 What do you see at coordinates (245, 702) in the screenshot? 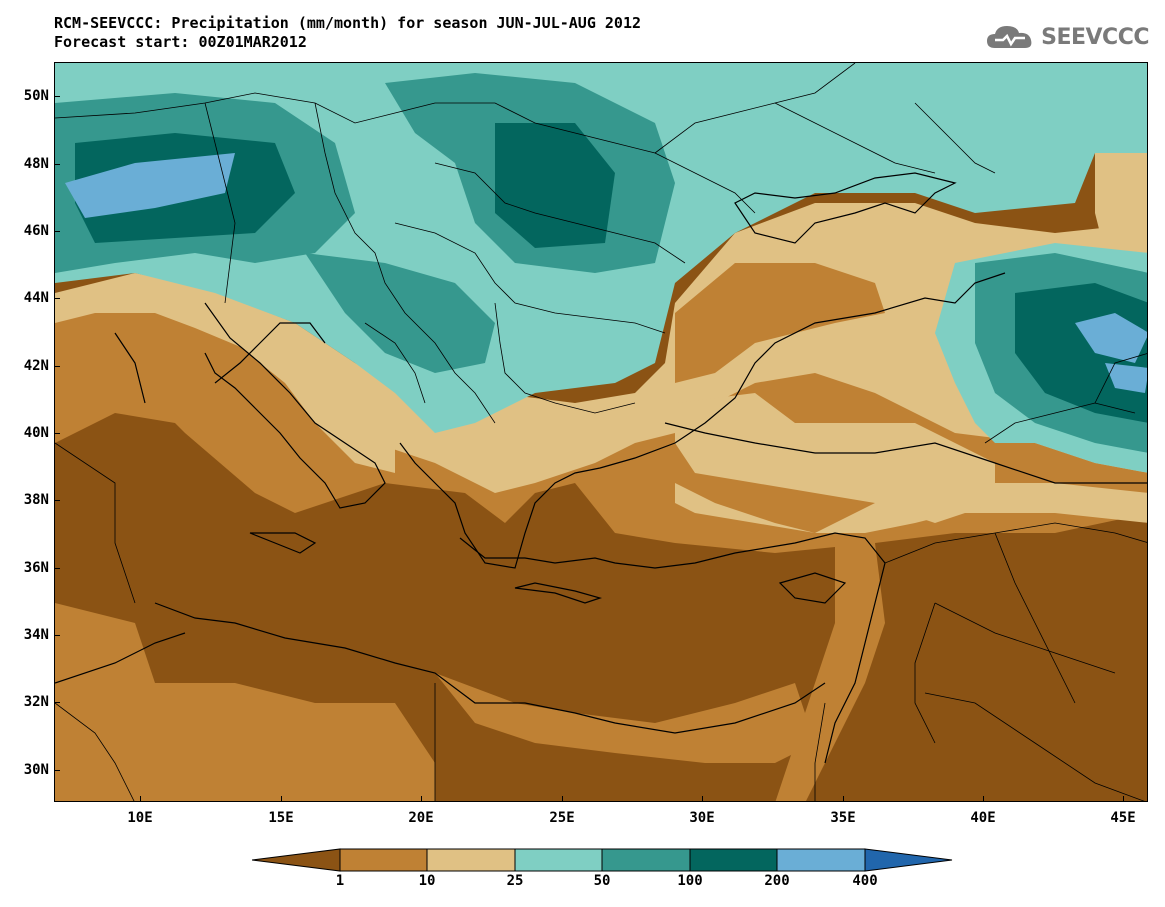
I see `dry-north-africa` at bounding box center [245, 702].